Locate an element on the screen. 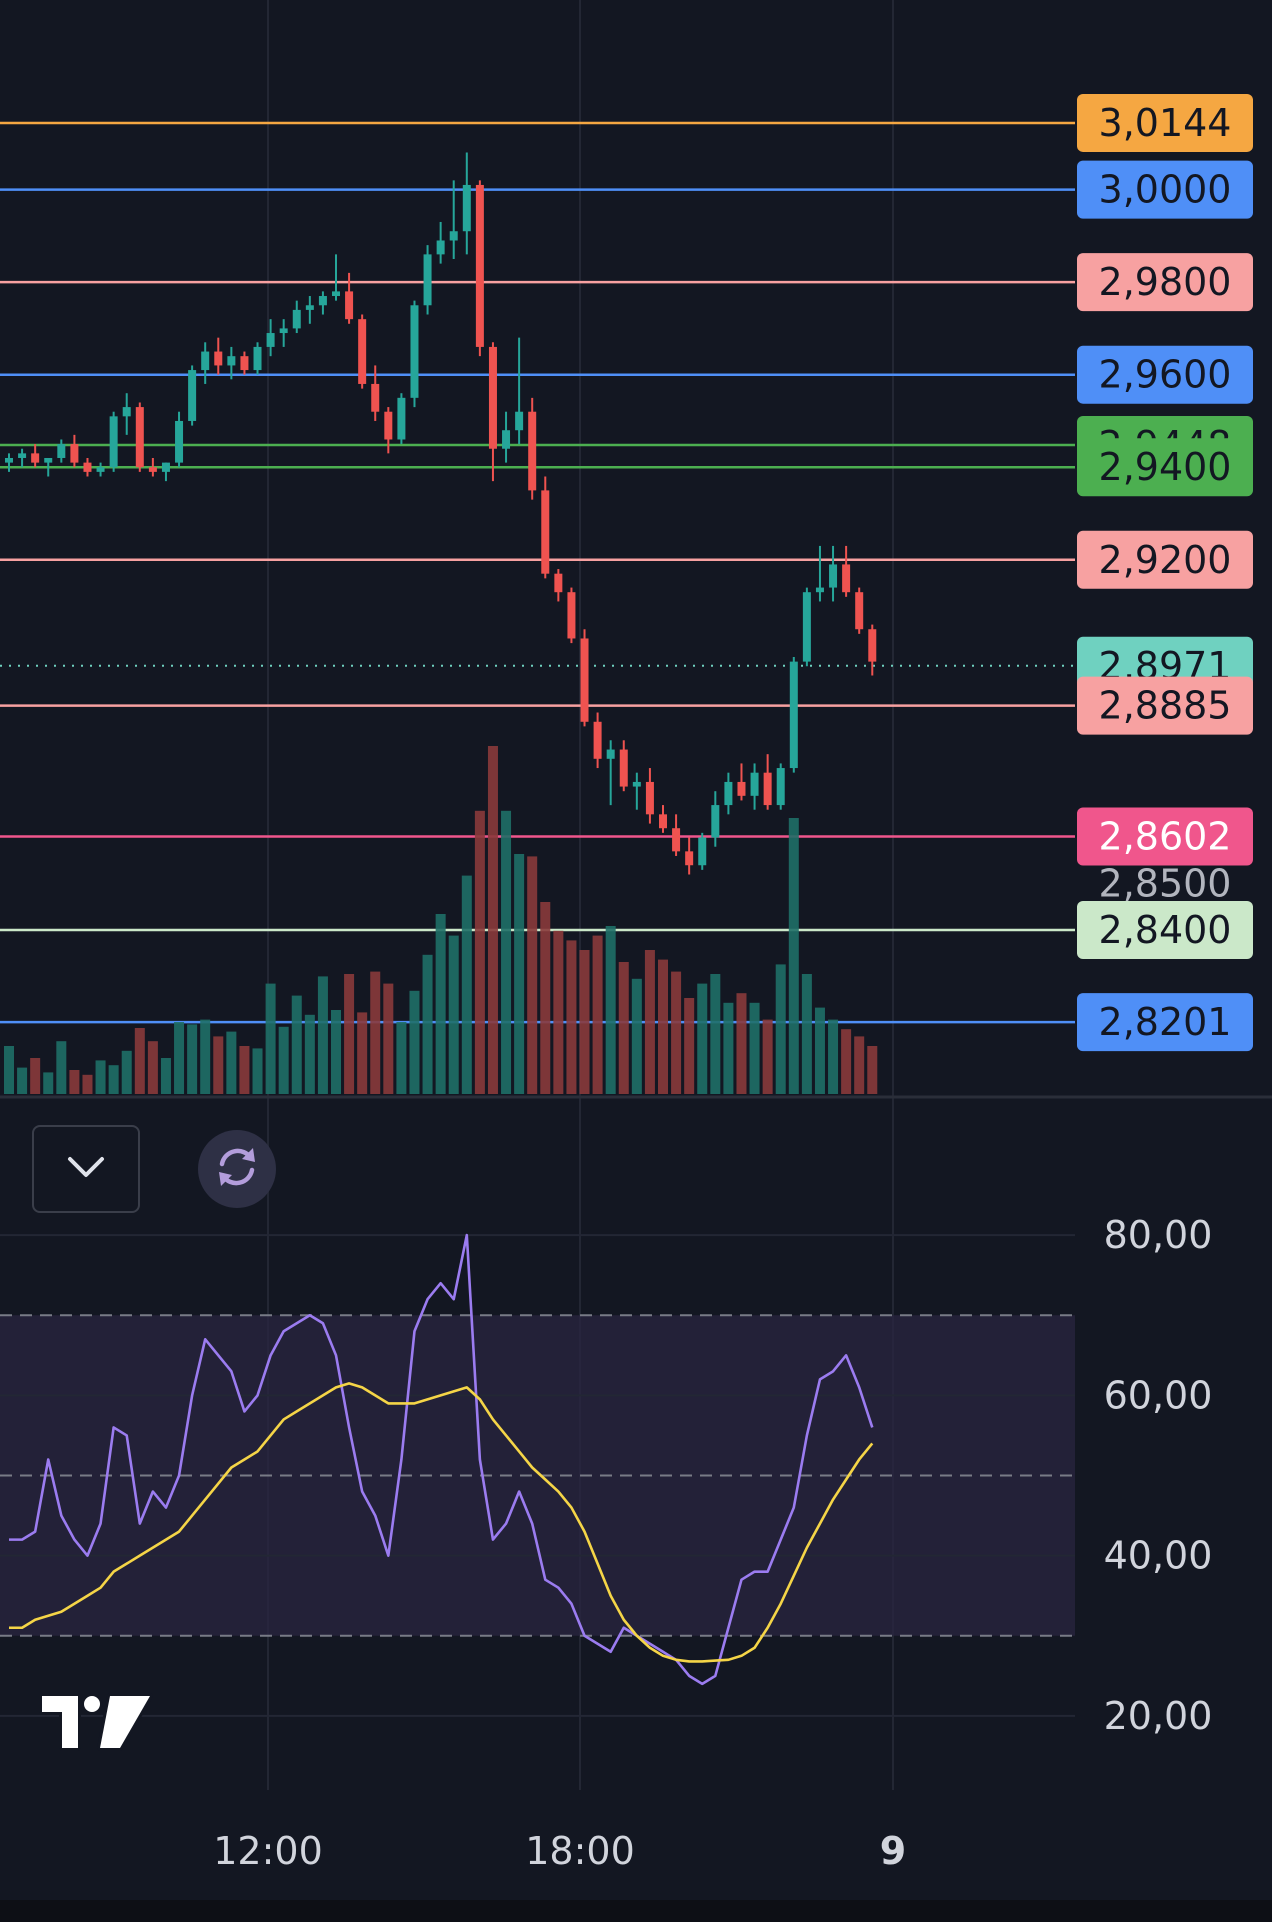  chevron-down-icon is located at coordinates (86, 1169).